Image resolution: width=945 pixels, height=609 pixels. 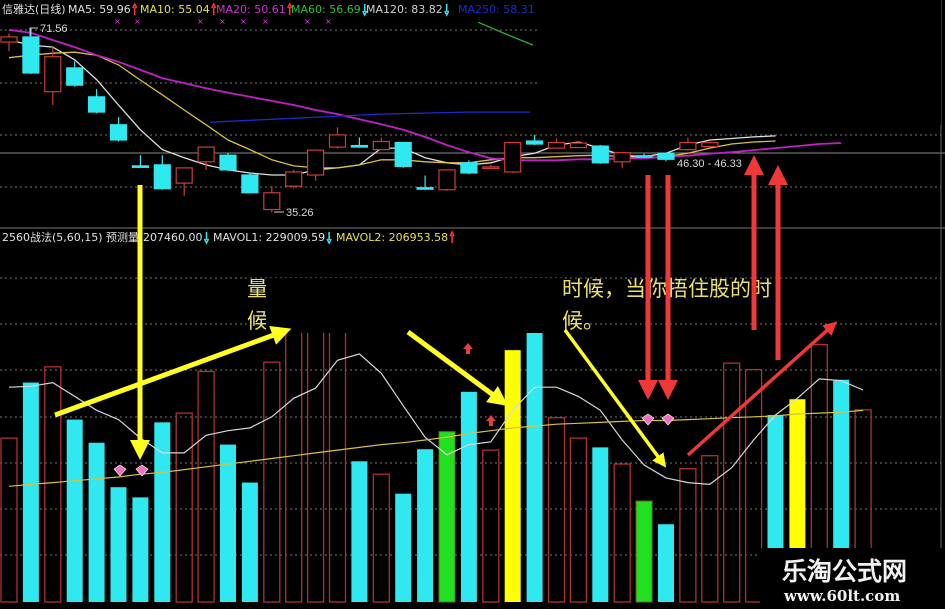 I want to click on annotation-line2-end: 候。, so click(x=583, y=321).